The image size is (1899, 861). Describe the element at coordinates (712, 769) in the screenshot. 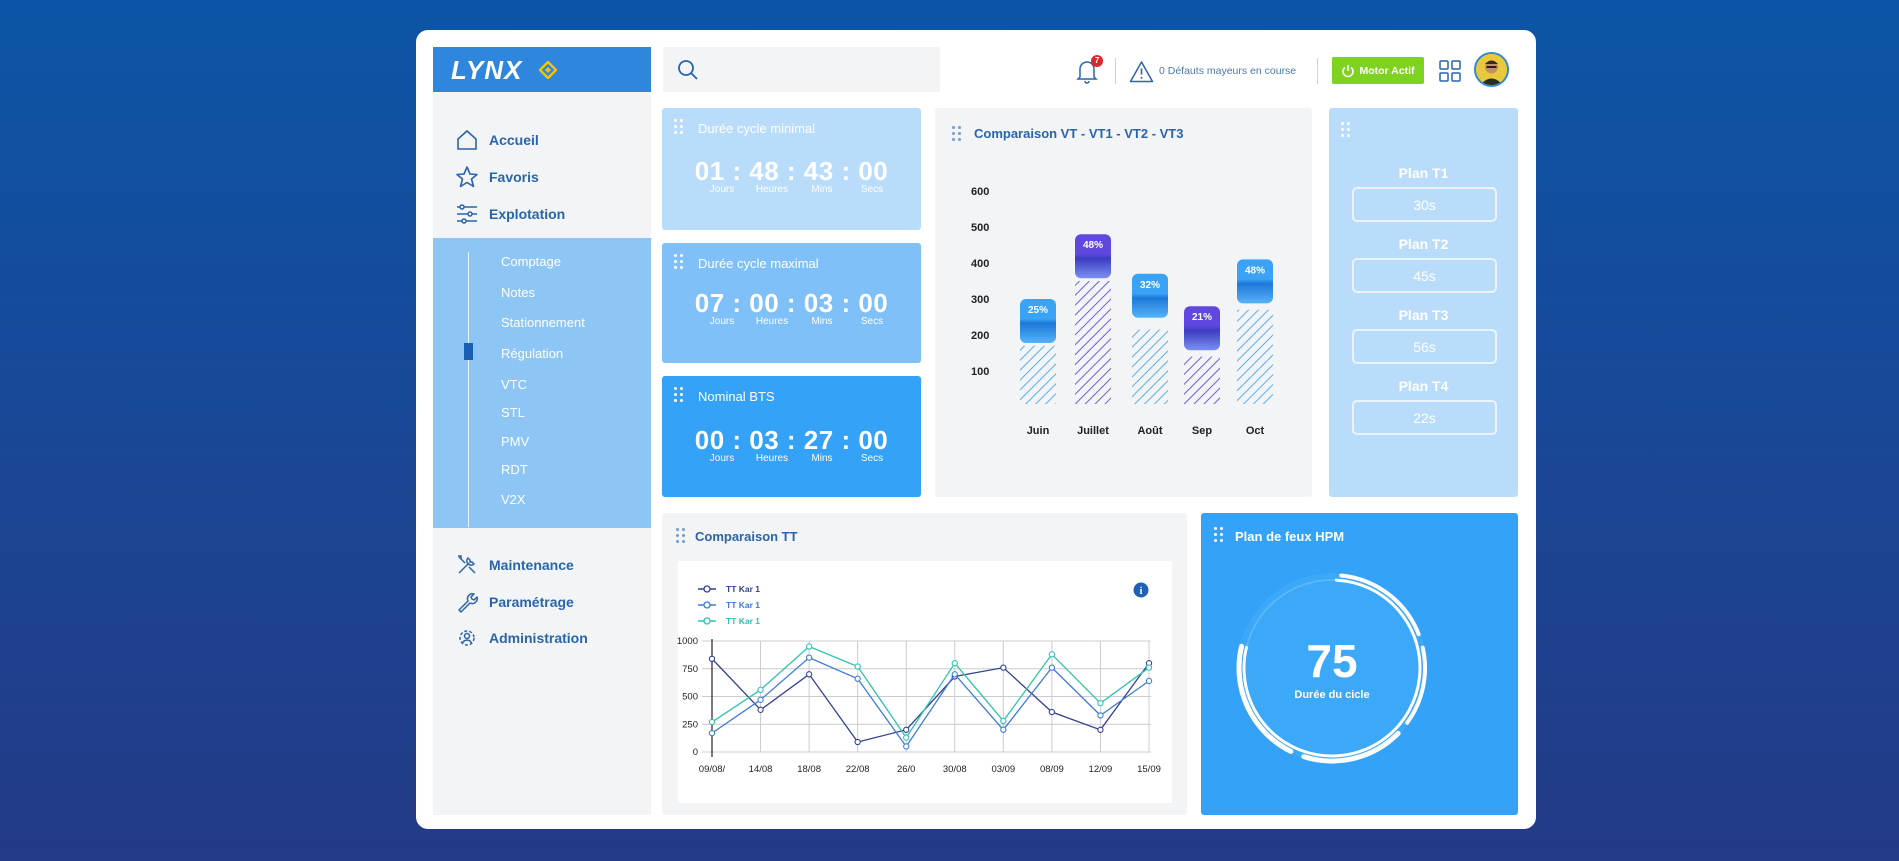

I see `x-tick-label: 09/08/` at that location.